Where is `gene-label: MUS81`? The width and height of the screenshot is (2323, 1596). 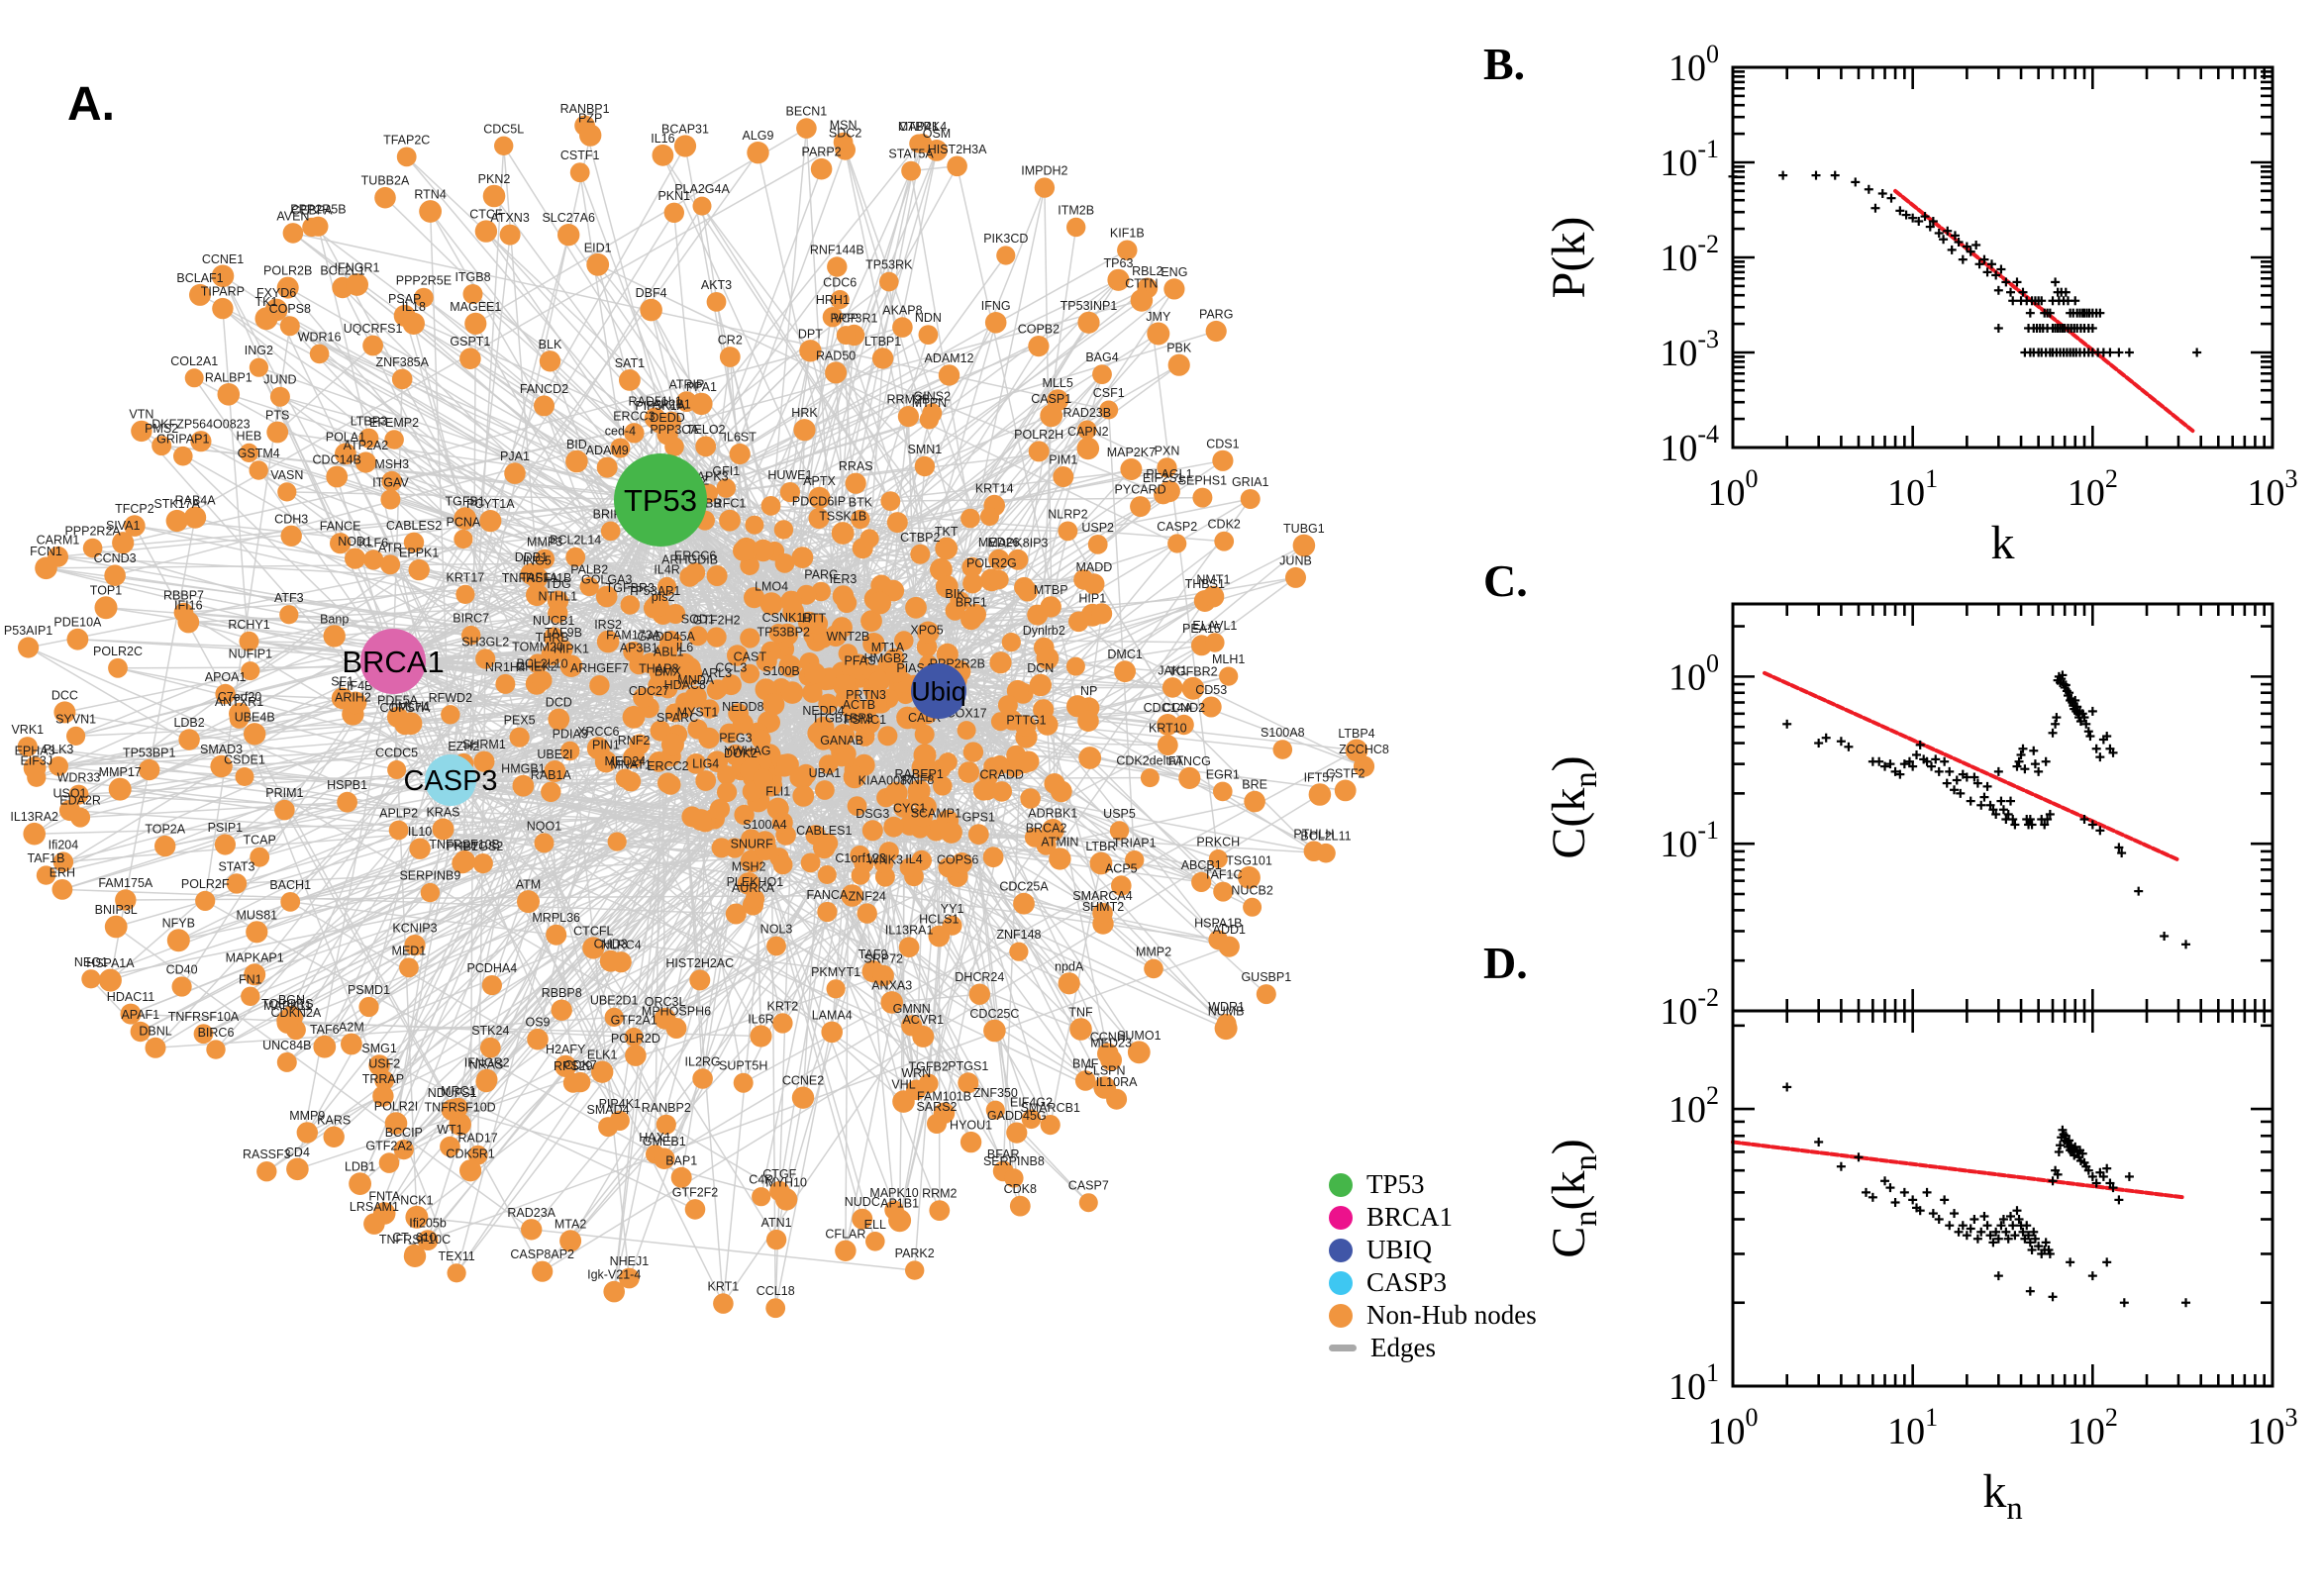
gene-label: MUS81 is located at coordinates (256, 915).